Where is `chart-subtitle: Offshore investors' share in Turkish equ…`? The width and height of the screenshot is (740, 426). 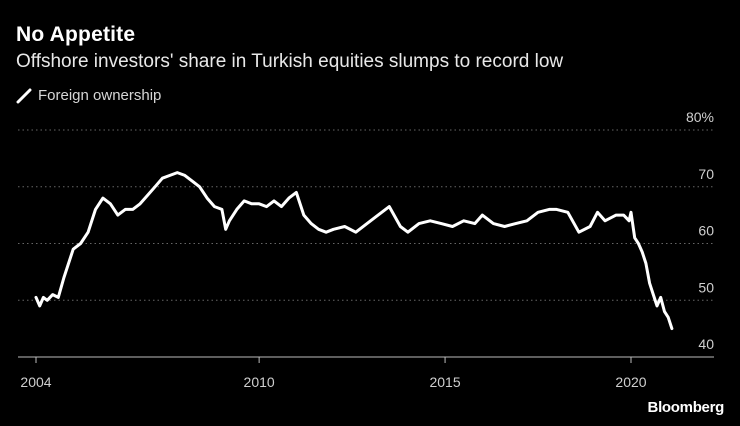 chart-subtitle: Offshore investors' share in Turkish equ… is located at coordinates (290, 61).